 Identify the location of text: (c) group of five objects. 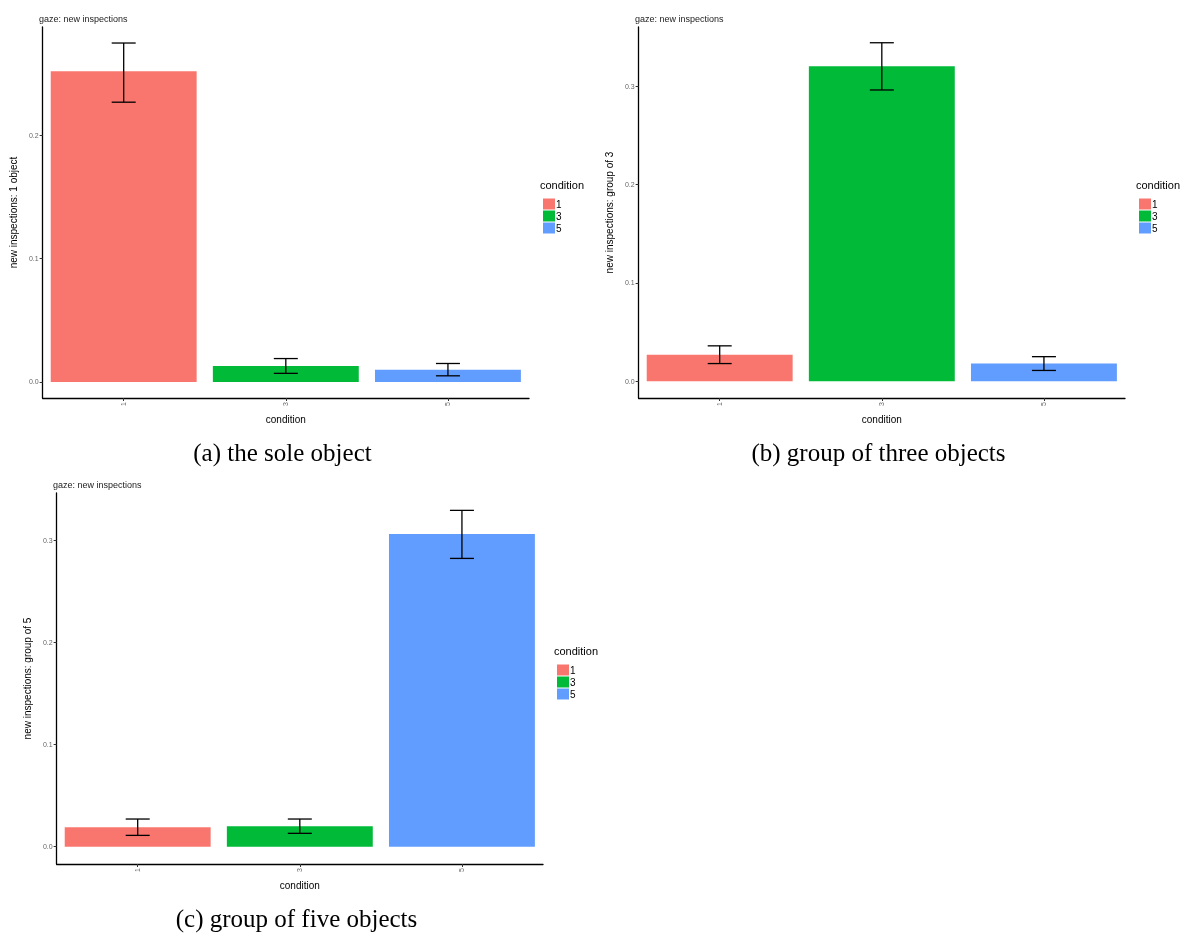
(296, 919).